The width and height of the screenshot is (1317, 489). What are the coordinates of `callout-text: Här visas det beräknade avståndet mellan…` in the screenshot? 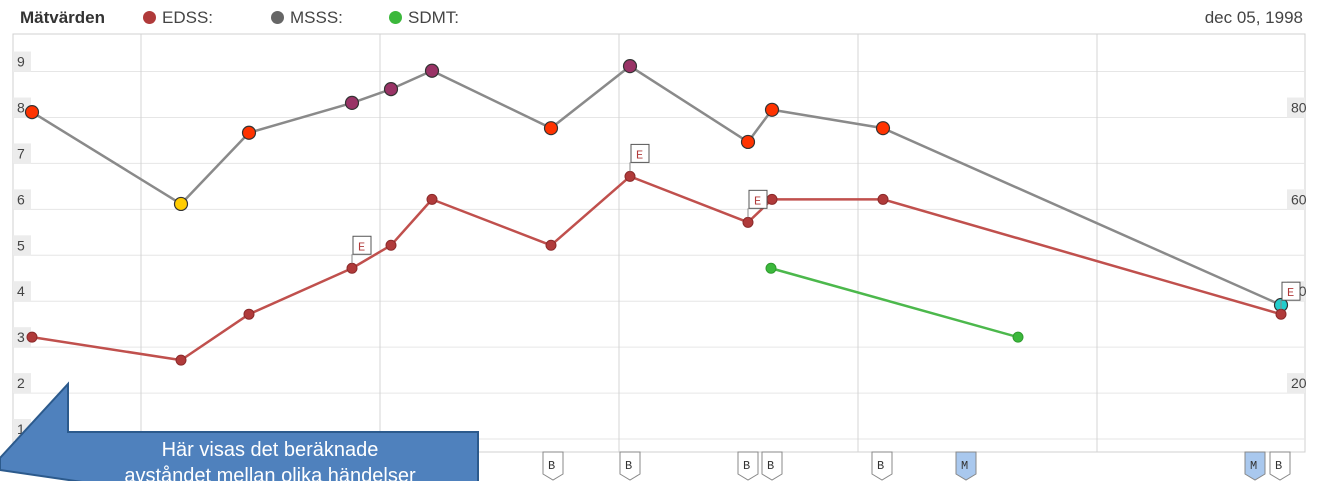 It's located at (270, 463).